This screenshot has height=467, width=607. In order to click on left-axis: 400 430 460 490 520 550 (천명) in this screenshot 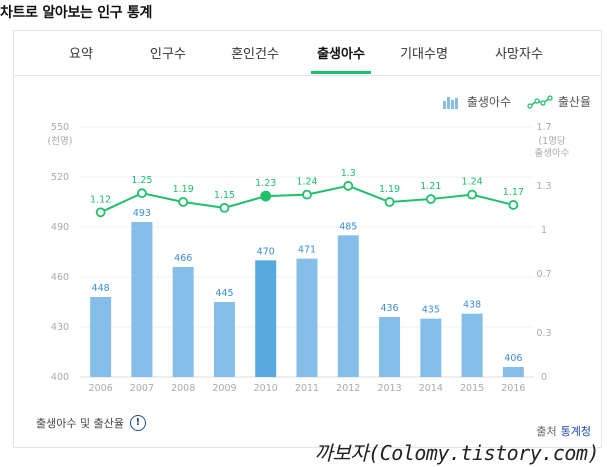, I will do `click(60, 252)`.